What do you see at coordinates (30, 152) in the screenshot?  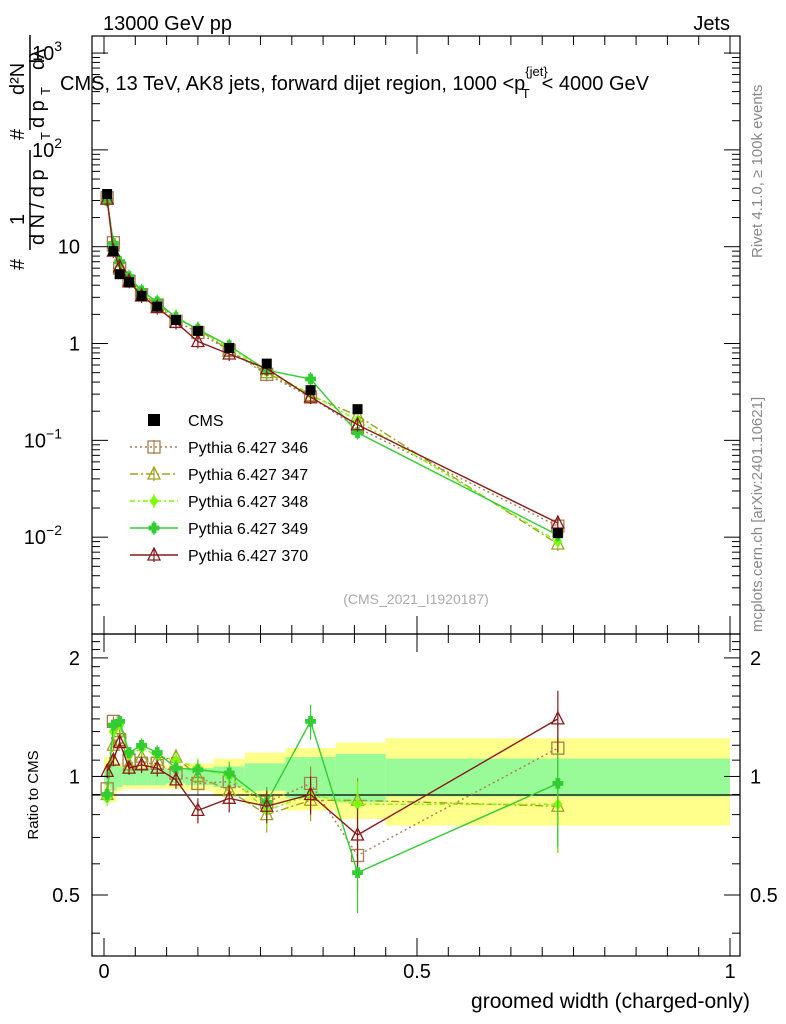 I see `y-axis-label: # 1 d N / d p T # d²N d p T dλ` at bounding box center [30, 152].